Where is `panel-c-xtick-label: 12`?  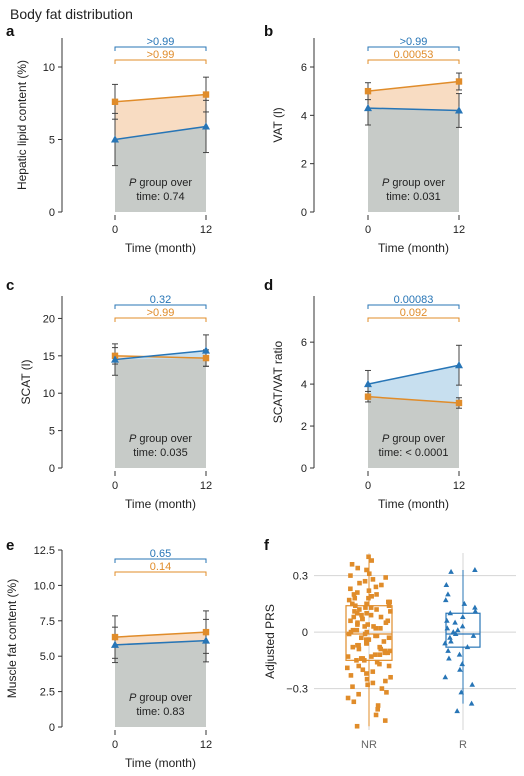
panel-c-xtick-label: 12 is located at coordinates (206, 486).